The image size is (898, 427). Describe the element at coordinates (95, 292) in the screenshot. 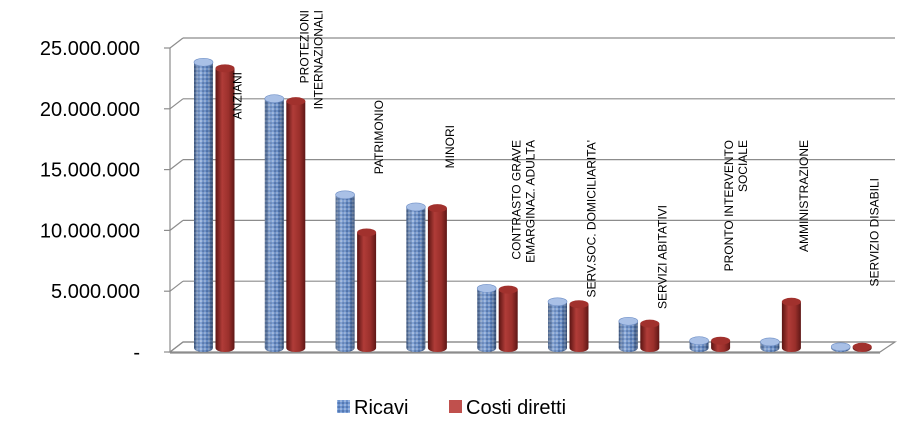

I see `y-tick-label: 5.000.000` at that location.